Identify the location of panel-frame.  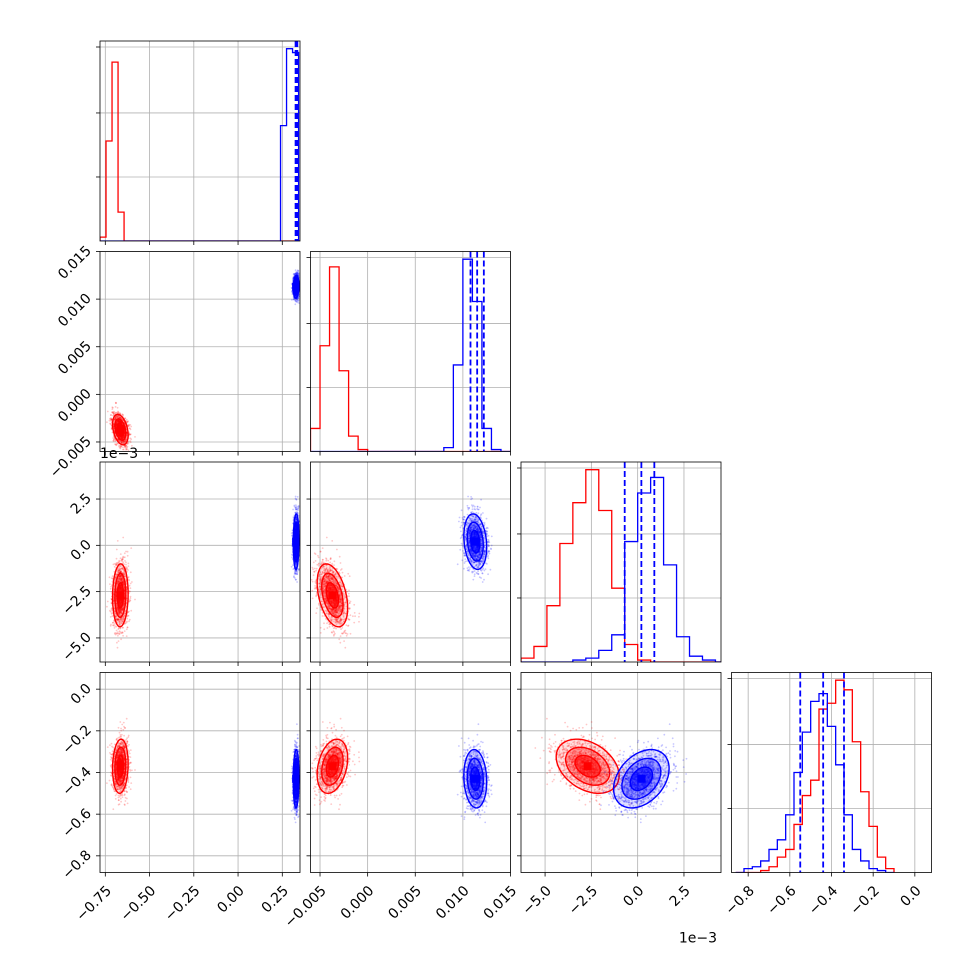
(200, 351).